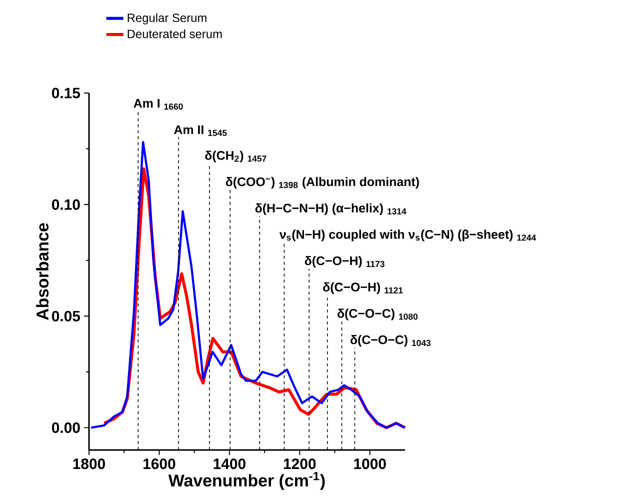  What do you see at coordinates (200, 130) in the screenshot?
I see `ref-line-label: Am II $_{1545}$` at bounding box center [200, 130].